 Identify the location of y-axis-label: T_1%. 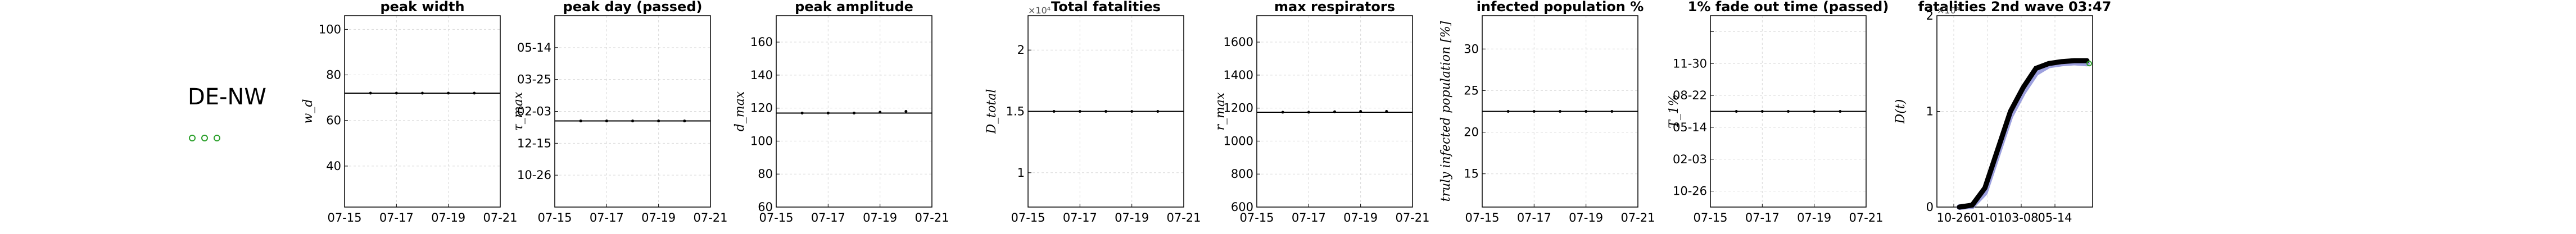
(1674, 111).